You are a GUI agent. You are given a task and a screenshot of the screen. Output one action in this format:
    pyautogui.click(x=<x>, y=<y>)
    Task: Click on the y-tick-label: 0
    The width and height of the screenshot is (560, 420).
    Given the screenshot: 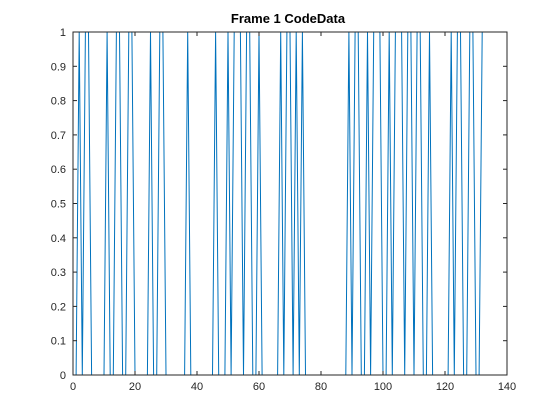 What is the action you would take?
    pyautogui.click(x=63, y=376)
    